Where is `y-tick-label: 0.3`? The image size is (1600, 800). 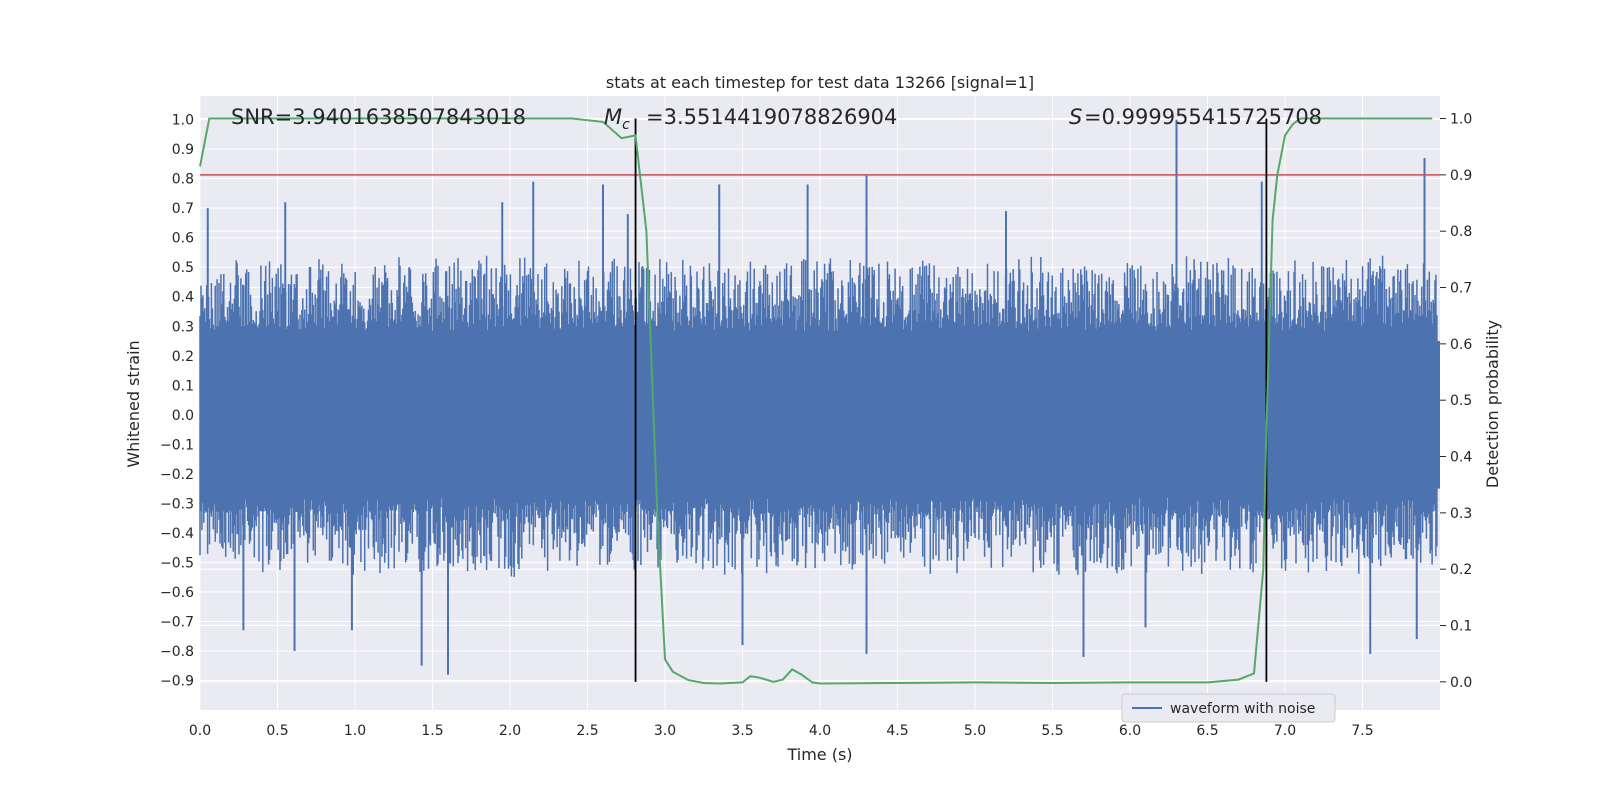 y-tick-label: 0.3 is located at coordinates (183, 327).